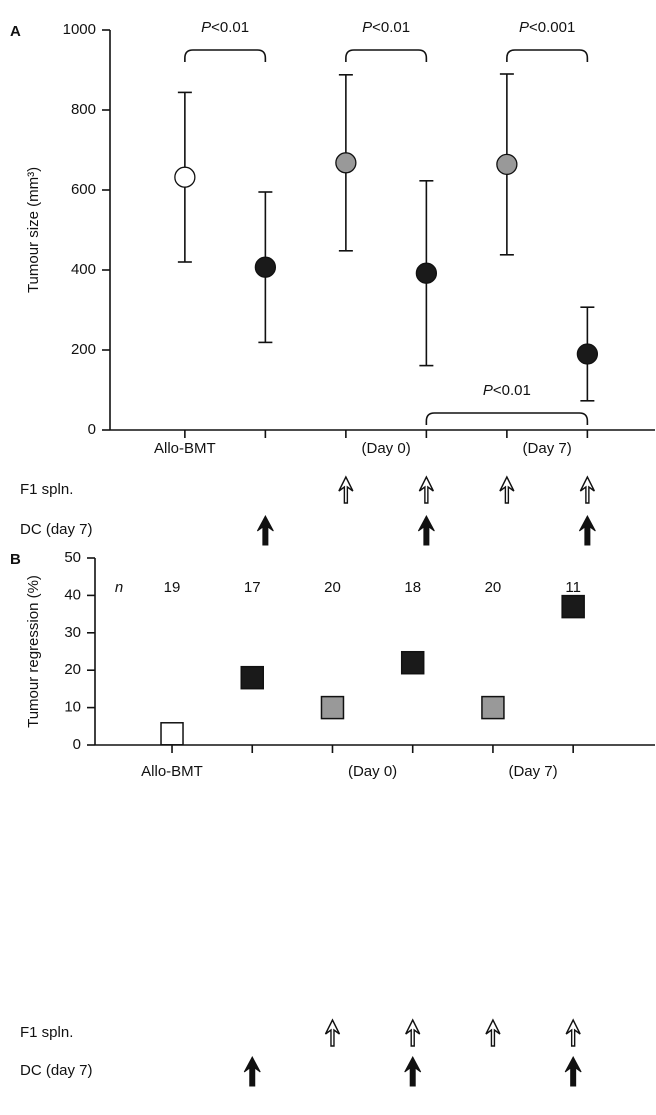 This screenshot has width=656, height=1115. I want to click on y-tick-label: 10, so click(72, 707).